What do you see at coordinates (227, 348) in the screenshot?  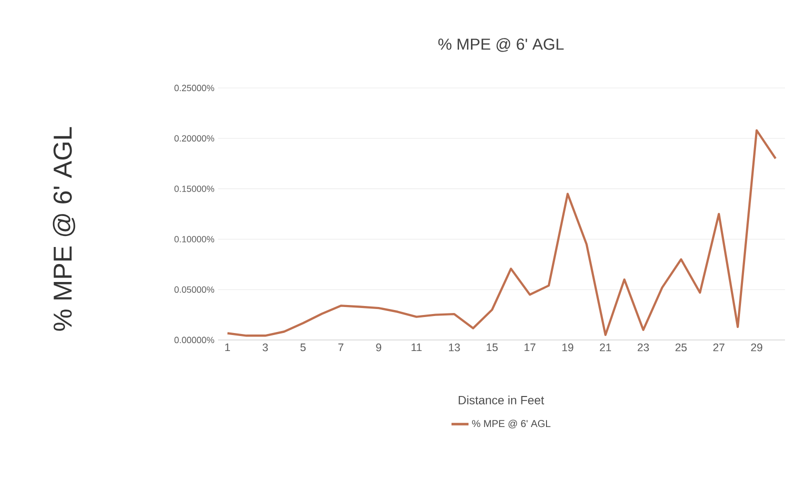 I see `x-tick-label: 1` at bounding box center [227, 348].